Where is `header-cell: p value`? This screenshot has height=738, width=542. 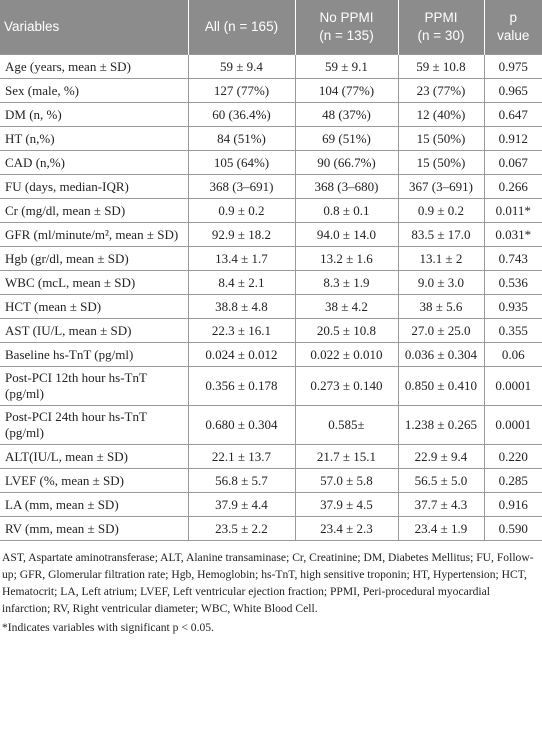 header-cell: p value is located at coordinates (512, 27).